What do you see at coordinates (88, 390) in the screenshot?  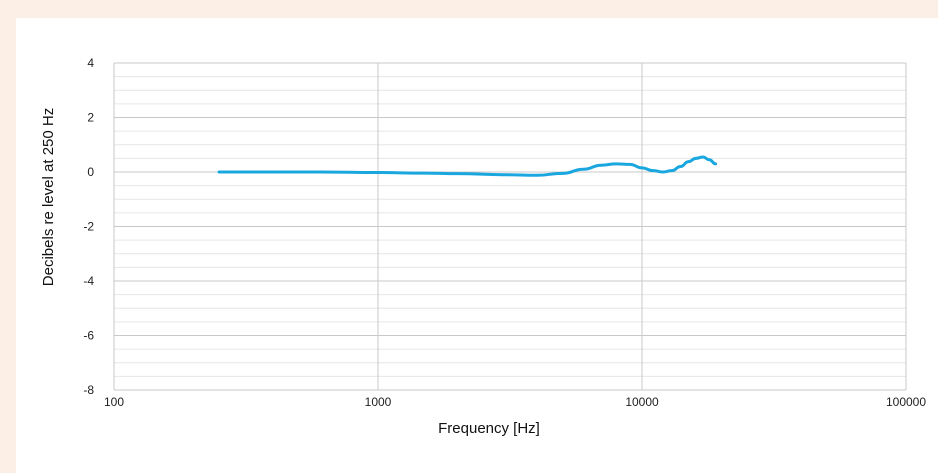 I see `y-tick-label: -8` at bounding box center [88, 390].